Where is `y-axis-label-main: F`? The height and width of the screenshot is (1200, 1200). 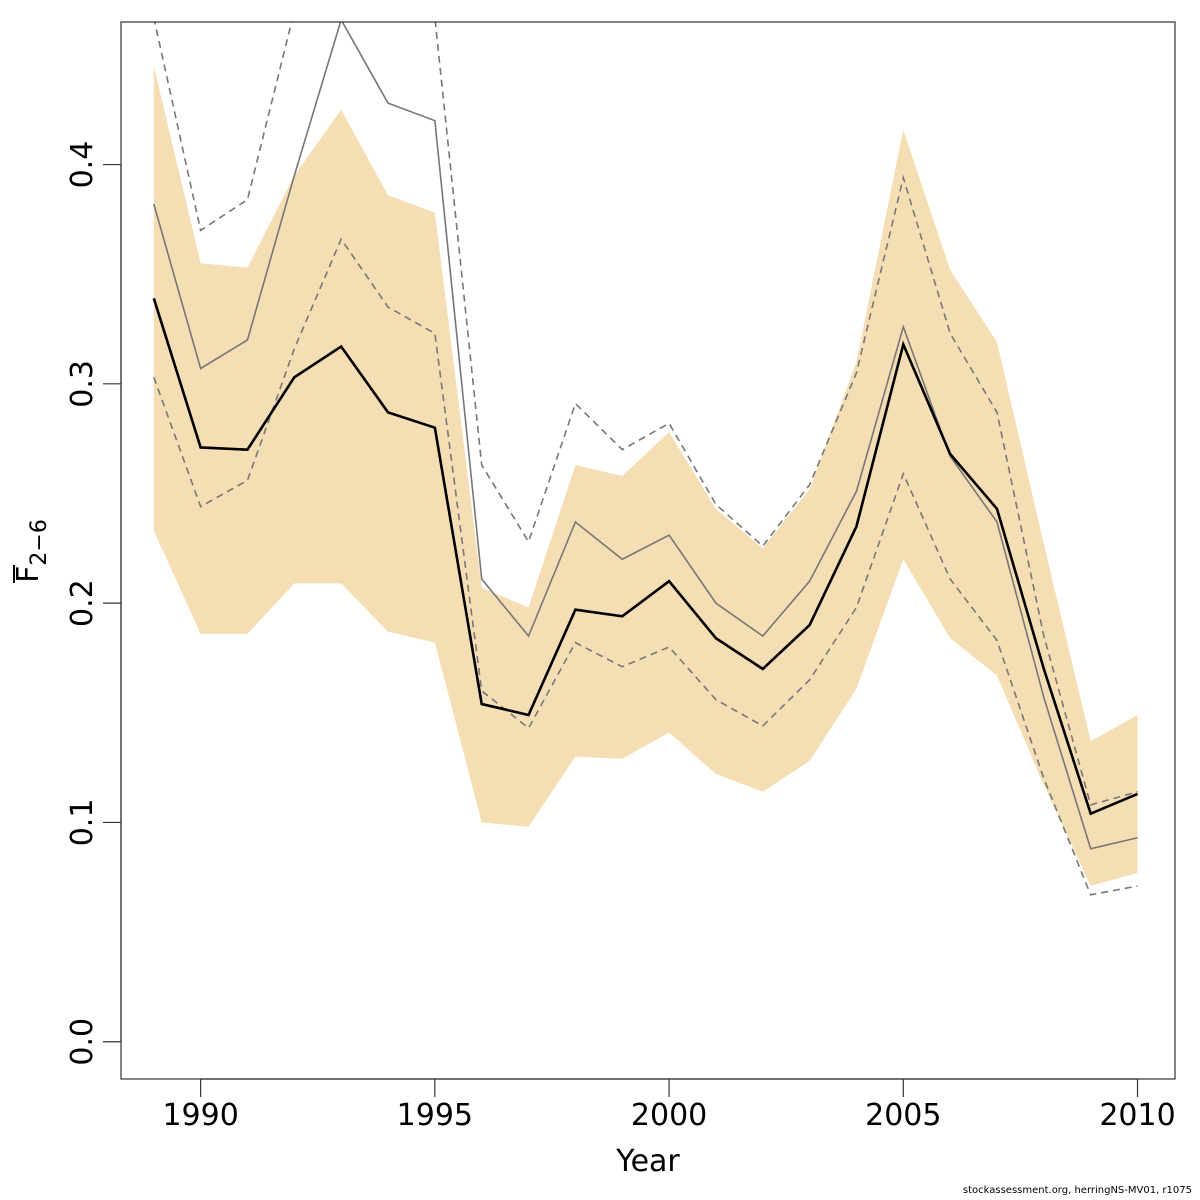
y-axis-label-main: F is located at coordinates (28, 574).